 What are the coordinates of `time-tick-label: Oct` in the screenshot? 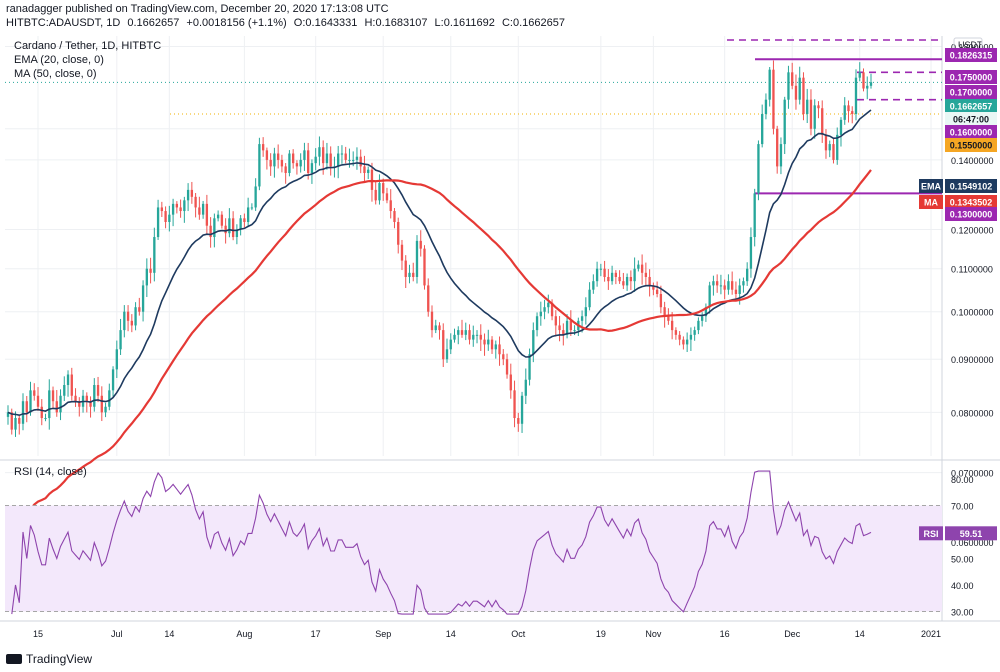 It's located at (518, 634).